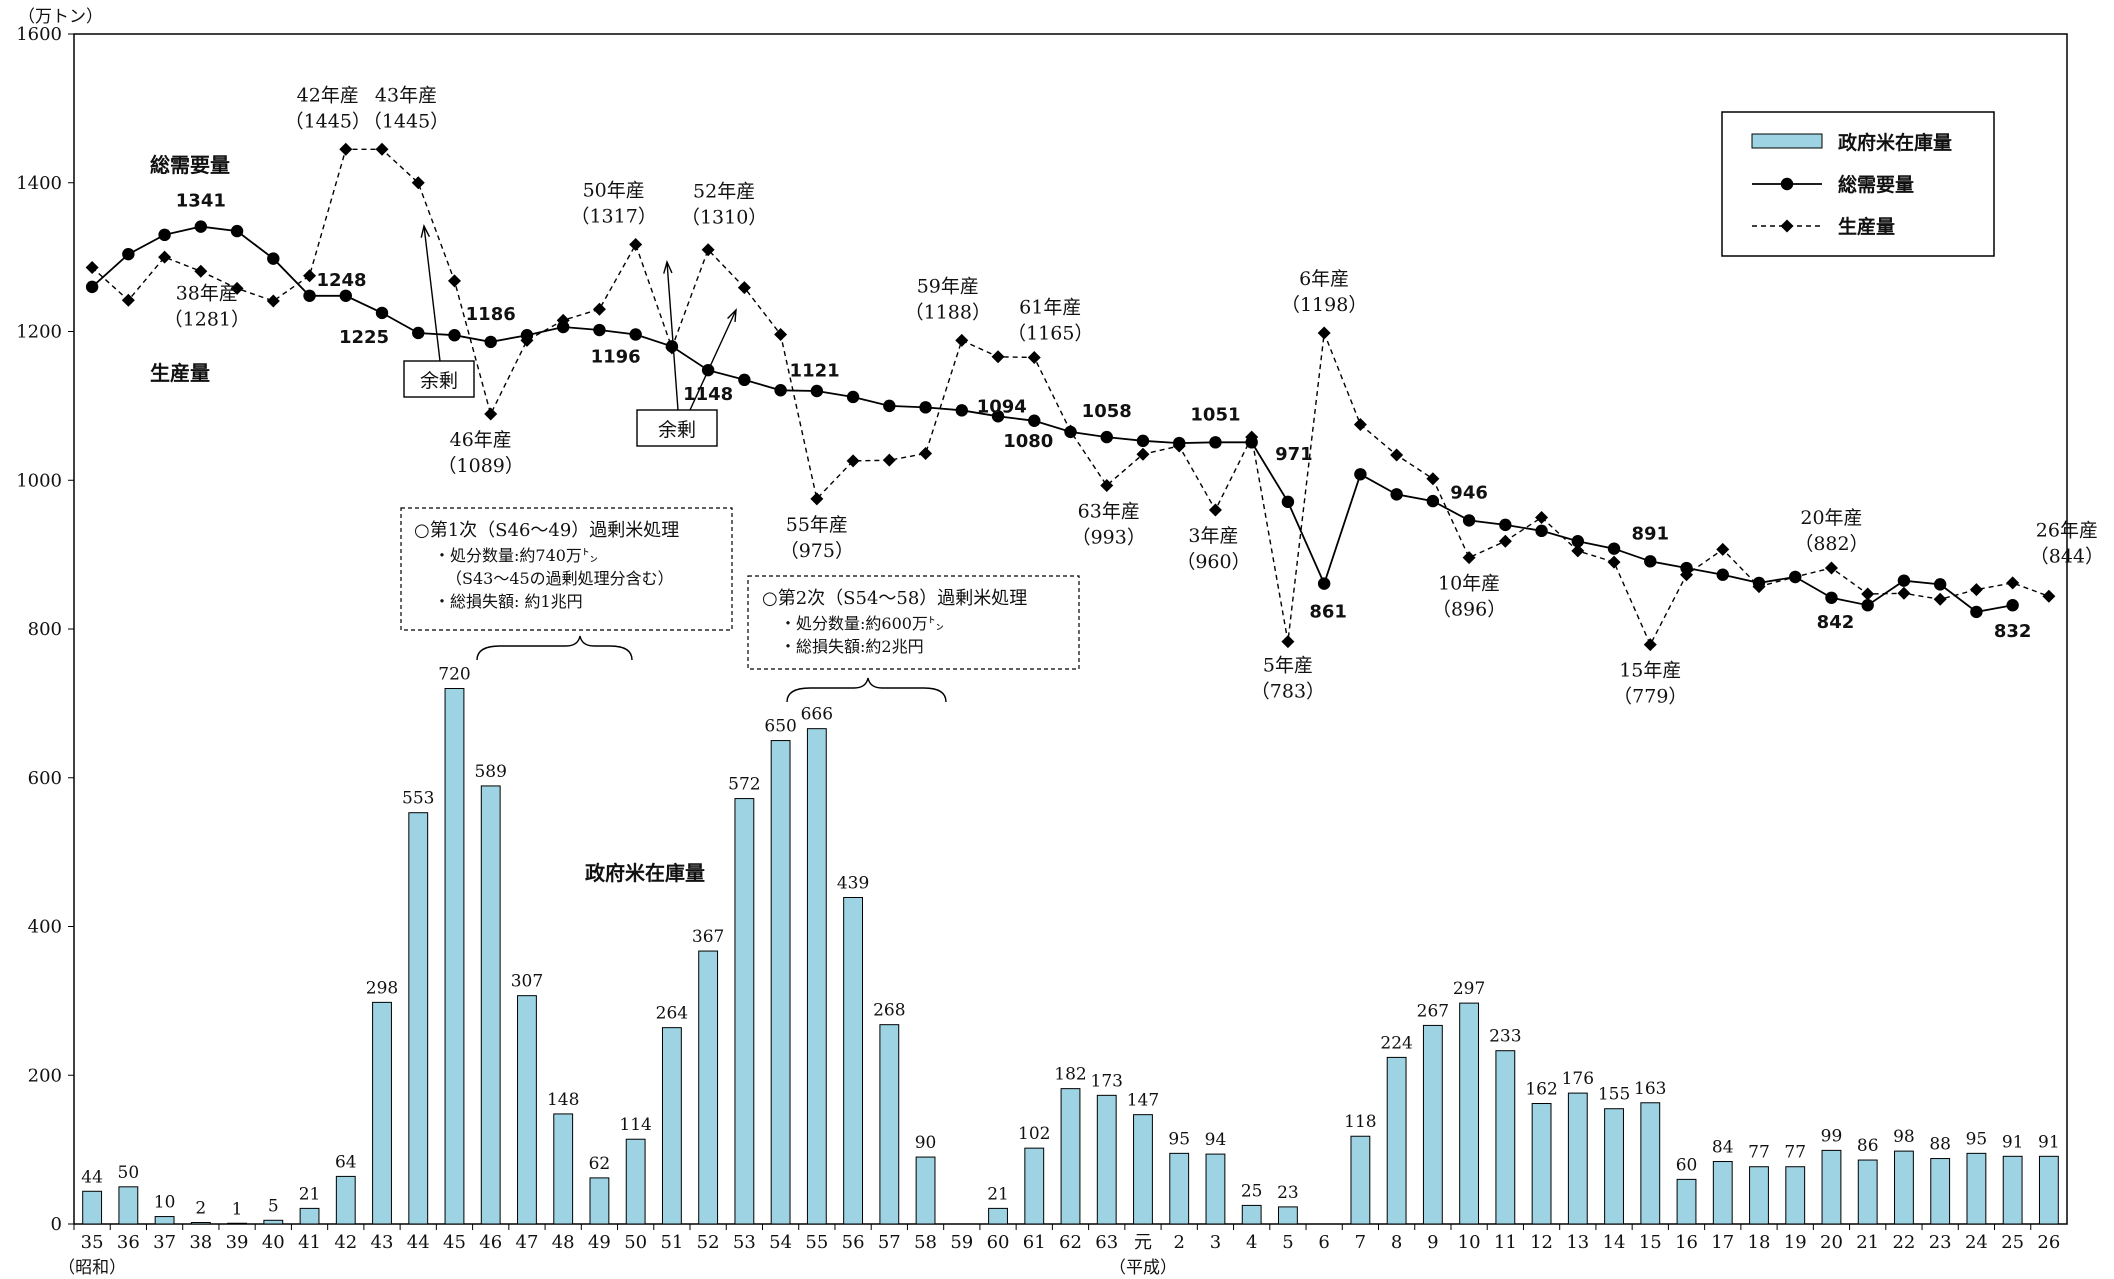 The height and width of the screenshot is (1279, 2114). What do you see at coordinates (1178, 1242) in the screenshot?
I see `x-tick-label: 2` at bounding box center [1178, 1242].